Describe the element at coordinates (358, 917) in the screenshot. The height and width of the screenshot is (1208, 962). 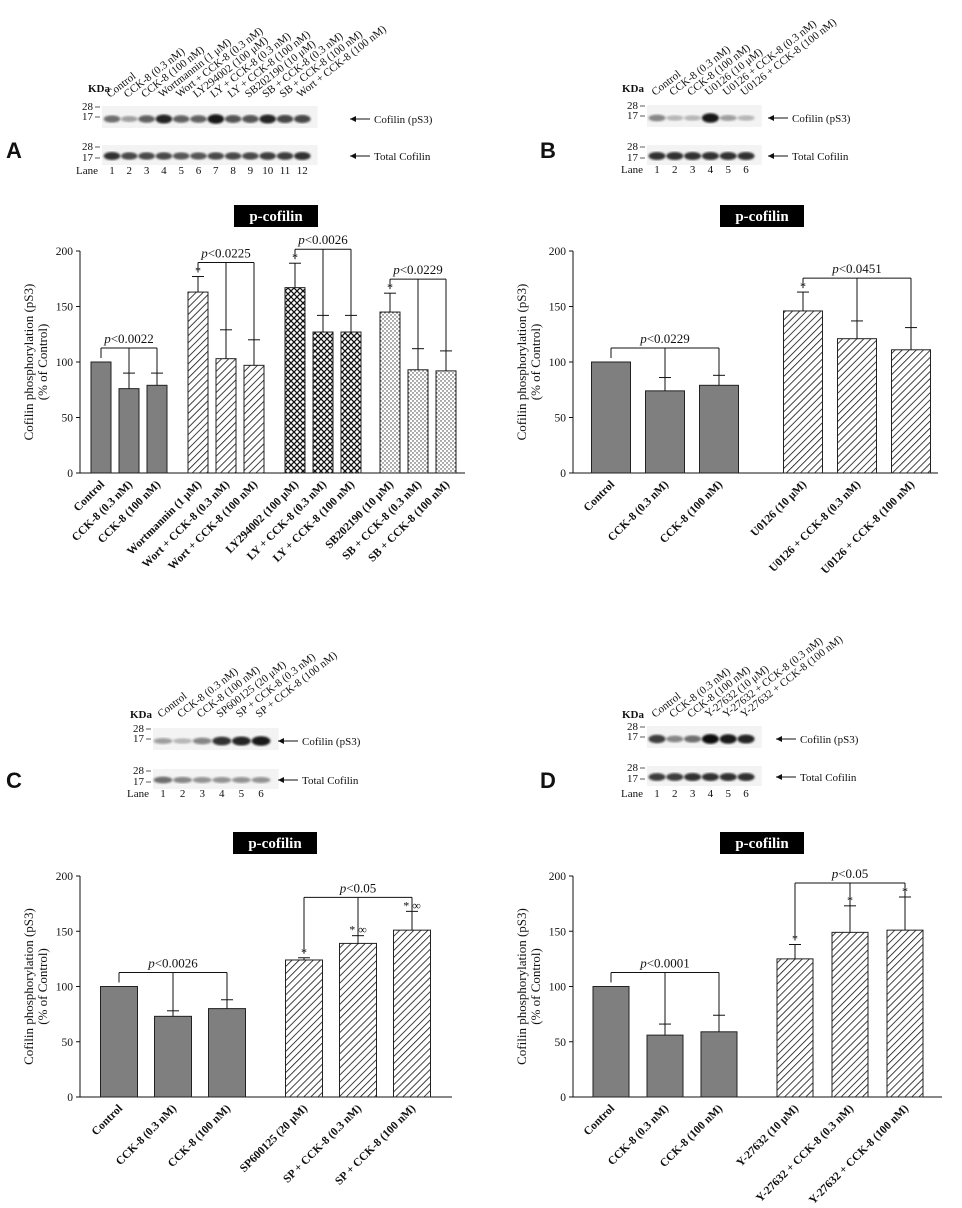
I see `significance-bracket: p<0.05` at that location.